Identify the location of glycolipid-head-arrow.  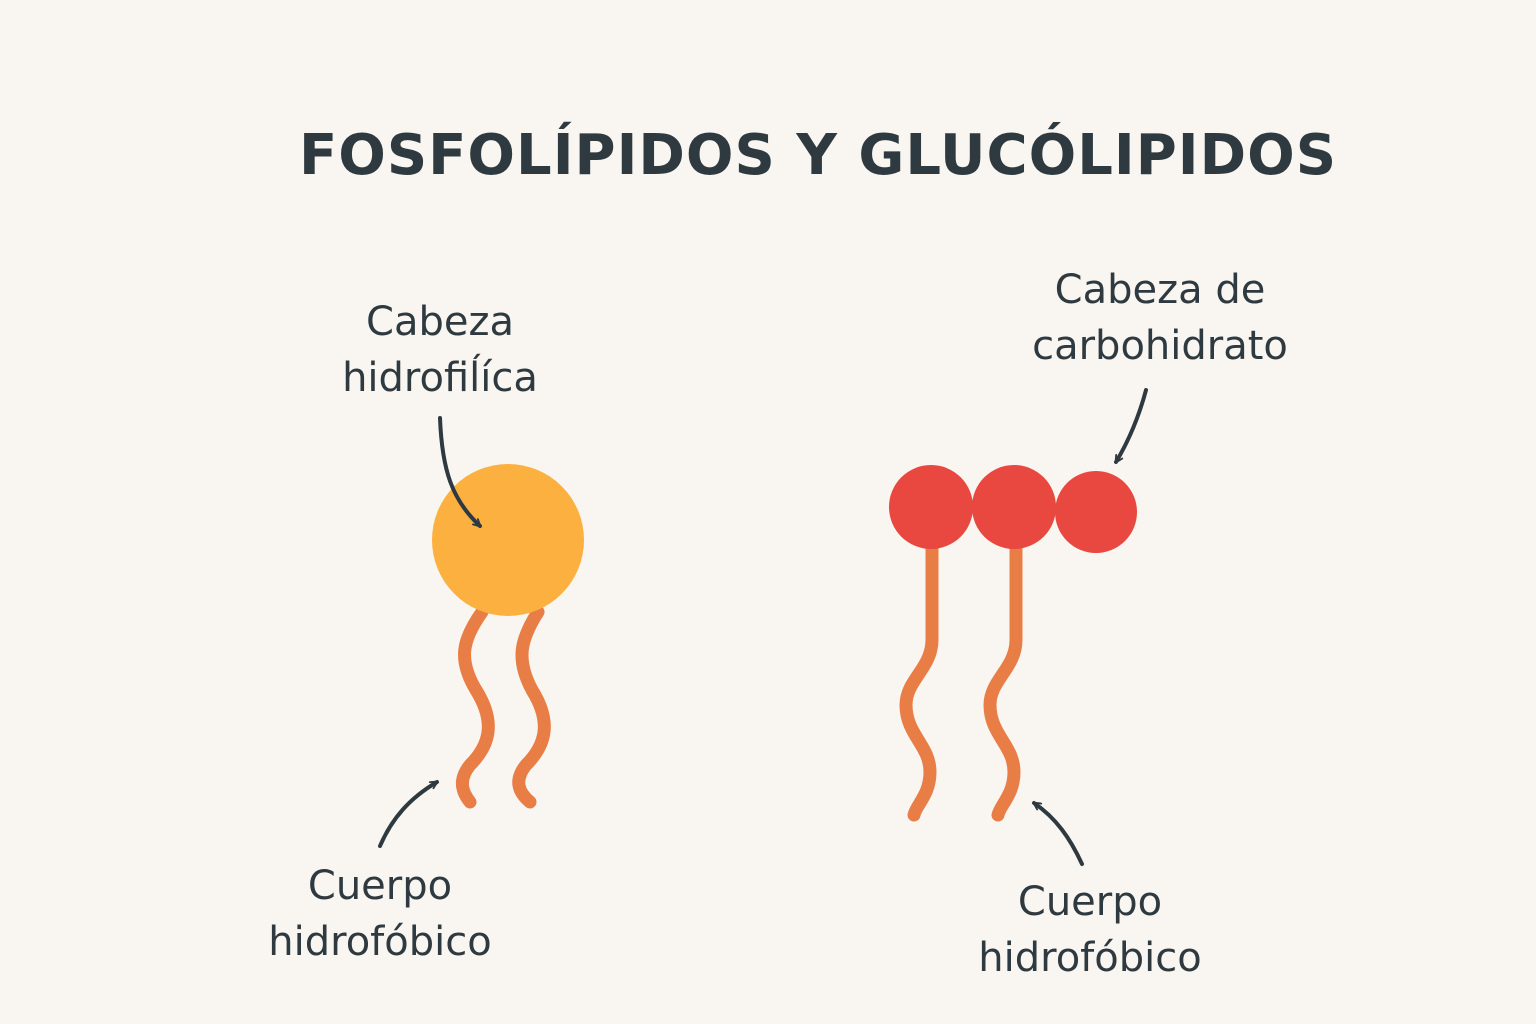
(1131, 426).